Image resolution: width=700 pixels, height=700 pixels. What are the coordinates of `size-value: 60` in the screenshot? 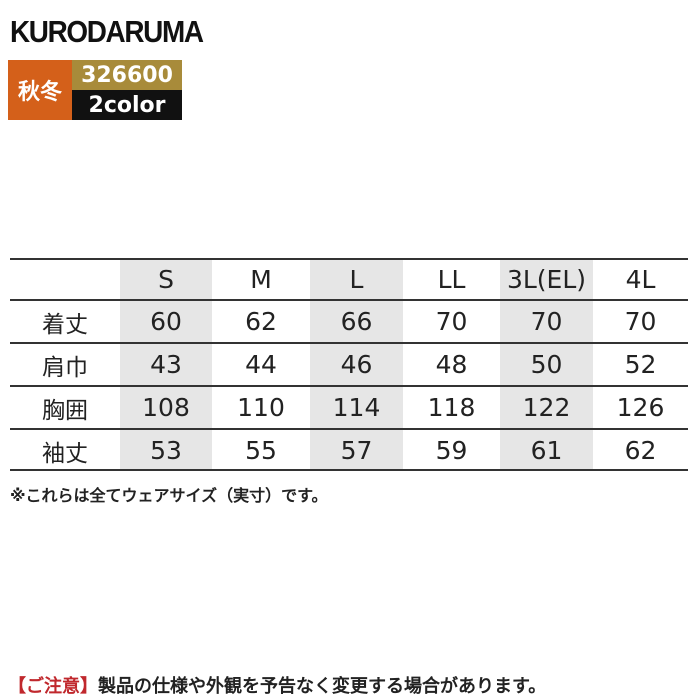 It's located at (166, 321).